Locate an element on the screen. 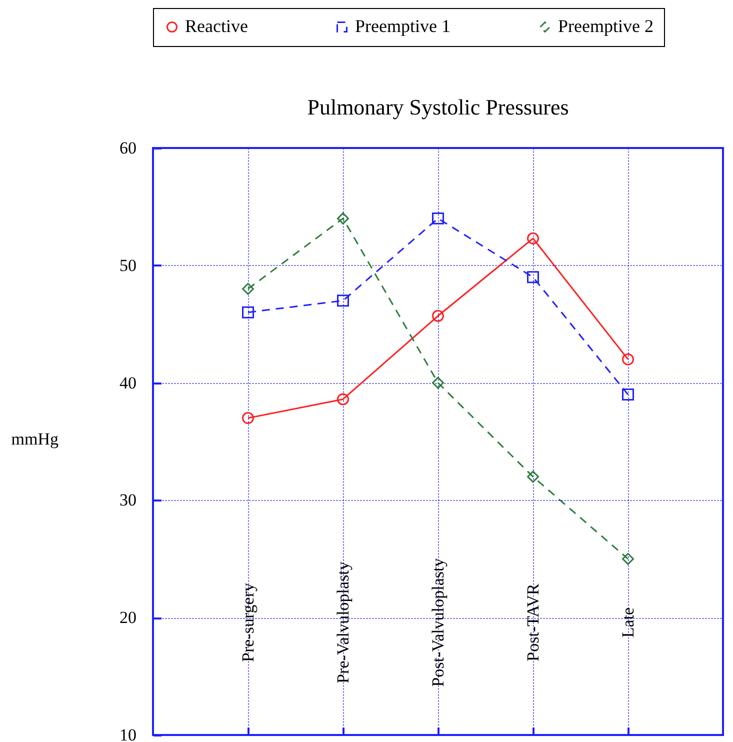  chart-title: Pulmonary Systolic Pressures is located at coordinates (438, 107).